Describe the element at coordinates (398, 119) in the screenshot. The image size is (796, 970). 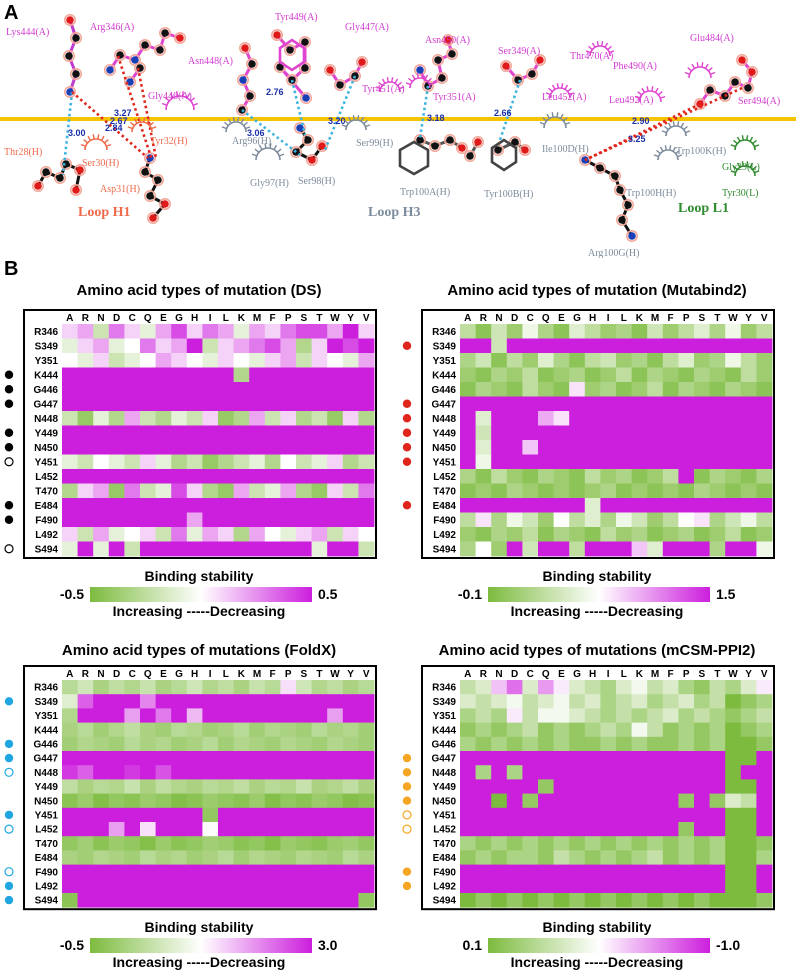
I see `interface-ribbon` at that location.